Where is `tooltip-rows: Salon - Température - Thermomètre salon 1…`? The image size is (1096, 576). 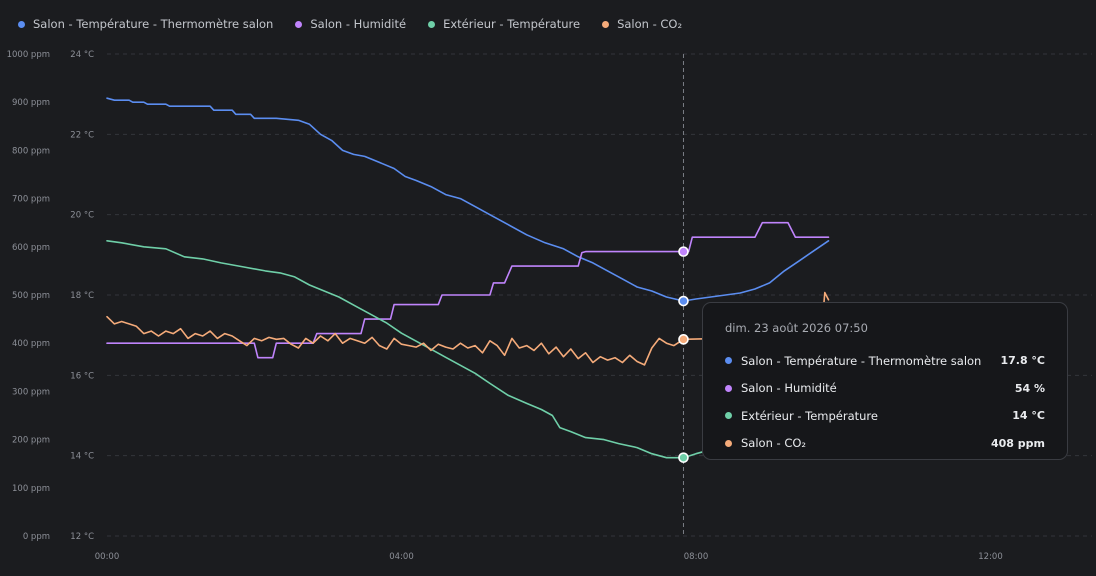
tooltip-rows: Salon - Température - Thermomètre salon 1… is located at coordinates (885, 402).